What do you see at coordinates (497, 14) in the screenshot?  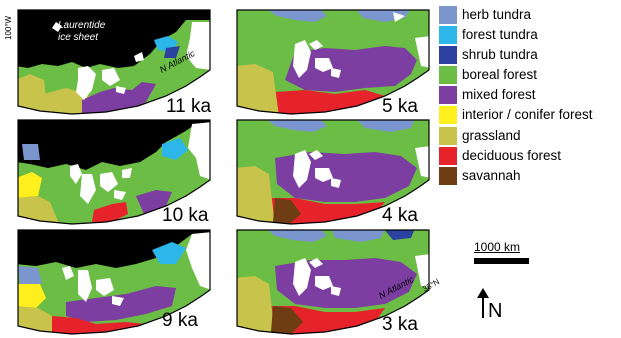 I see `legend-label: herb tundra` at bounding box center [497, 14].